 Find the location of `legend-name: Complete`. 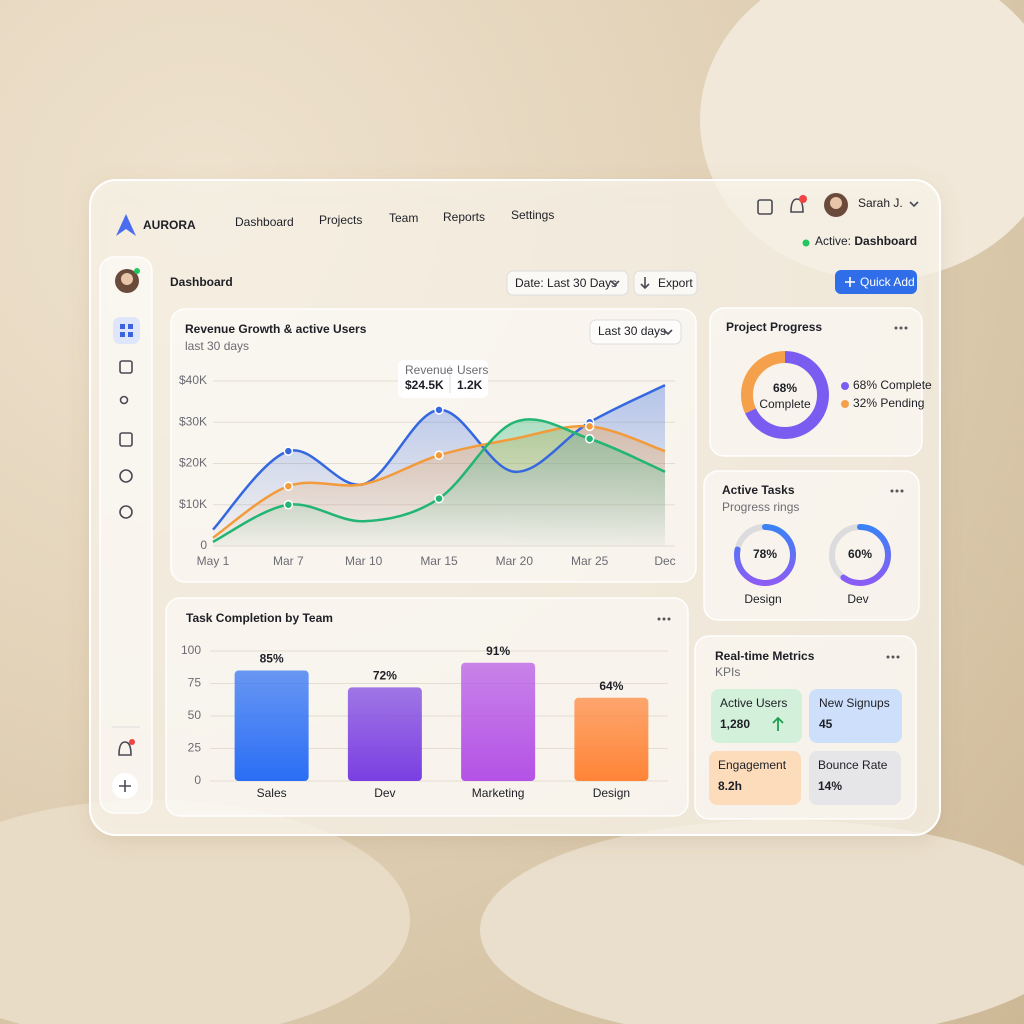

legend-name: Complete is located at coordinates (906, 385).